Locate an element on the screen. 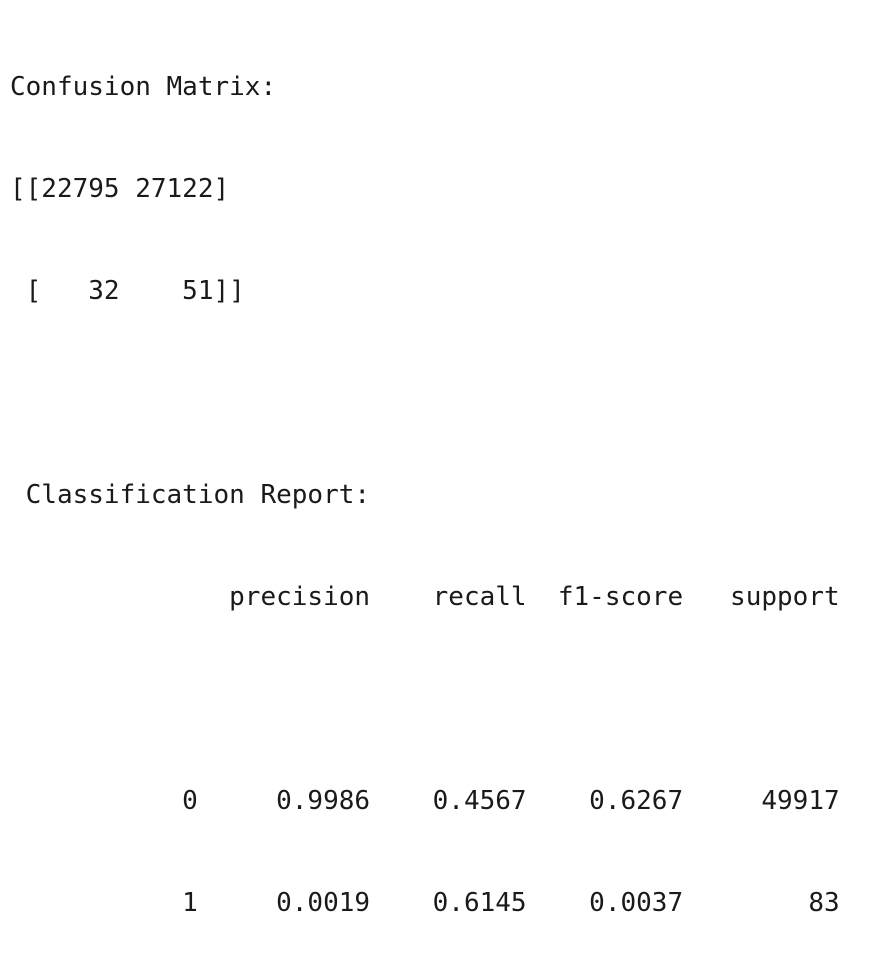 This screenshot has width=889, height=964. classification-report-title: Classification Report: is located at coordinates (190, 495).